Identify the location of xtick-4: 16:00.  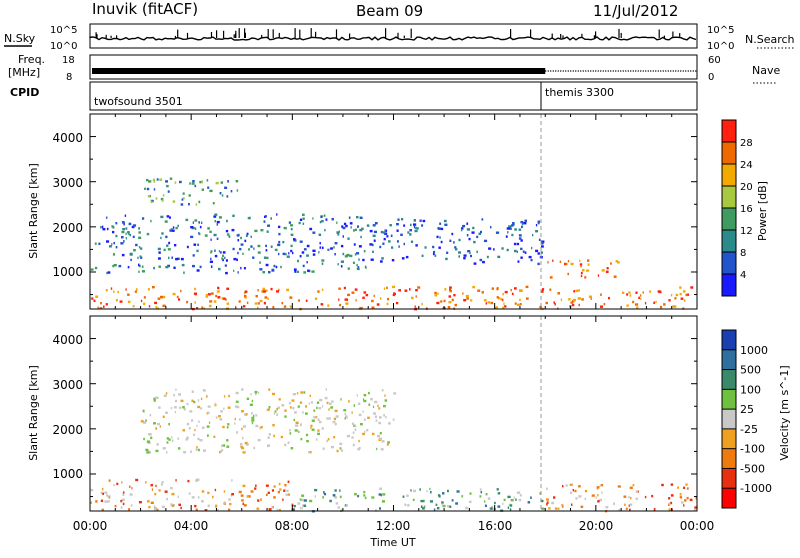
(495, 526).